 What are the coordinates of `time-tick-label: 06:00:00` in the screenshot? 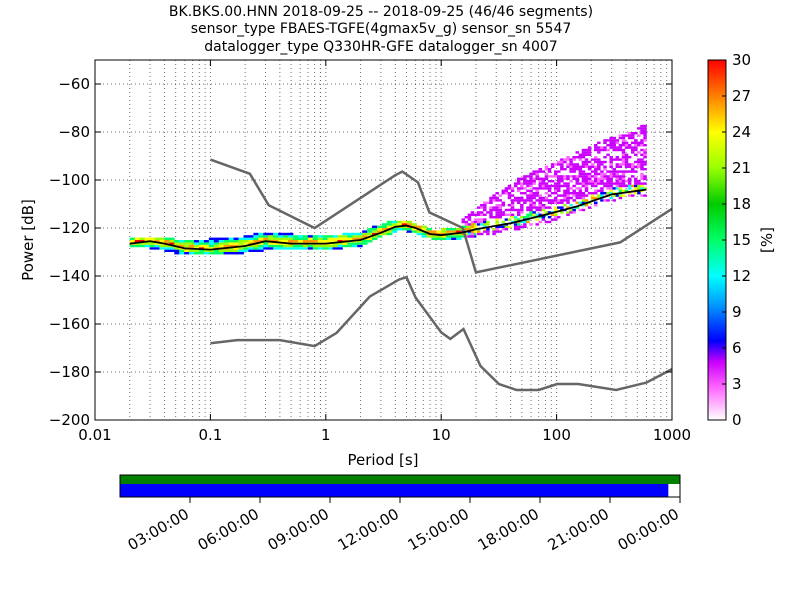 It's located at (228, 529).